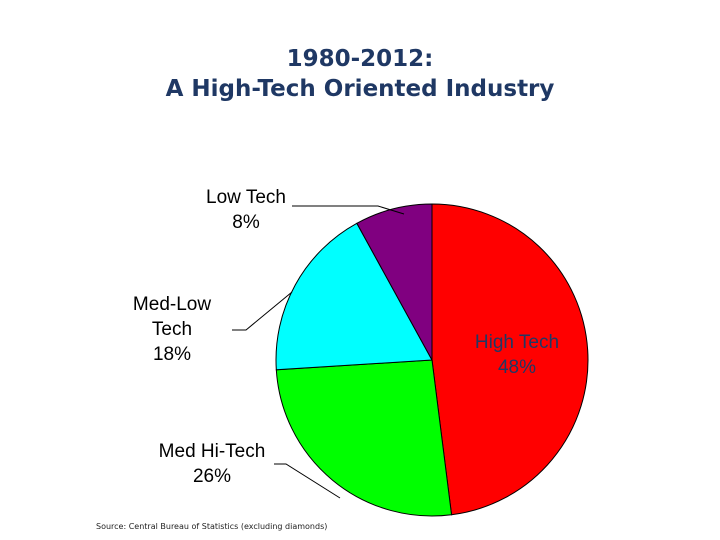 The width and height of the screenshot is (720, 540). I want to click on slice-category-label: High Tech, so click(517, 342).